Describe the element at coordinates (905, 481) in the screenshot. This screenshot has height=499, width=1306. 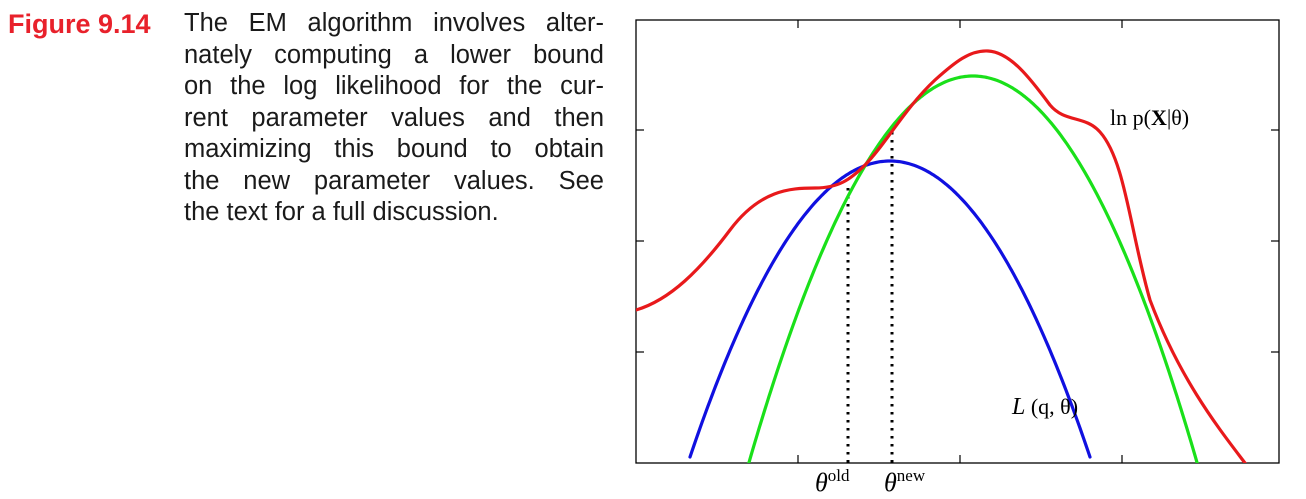
I see `theta-new-label: θnew` at that location.